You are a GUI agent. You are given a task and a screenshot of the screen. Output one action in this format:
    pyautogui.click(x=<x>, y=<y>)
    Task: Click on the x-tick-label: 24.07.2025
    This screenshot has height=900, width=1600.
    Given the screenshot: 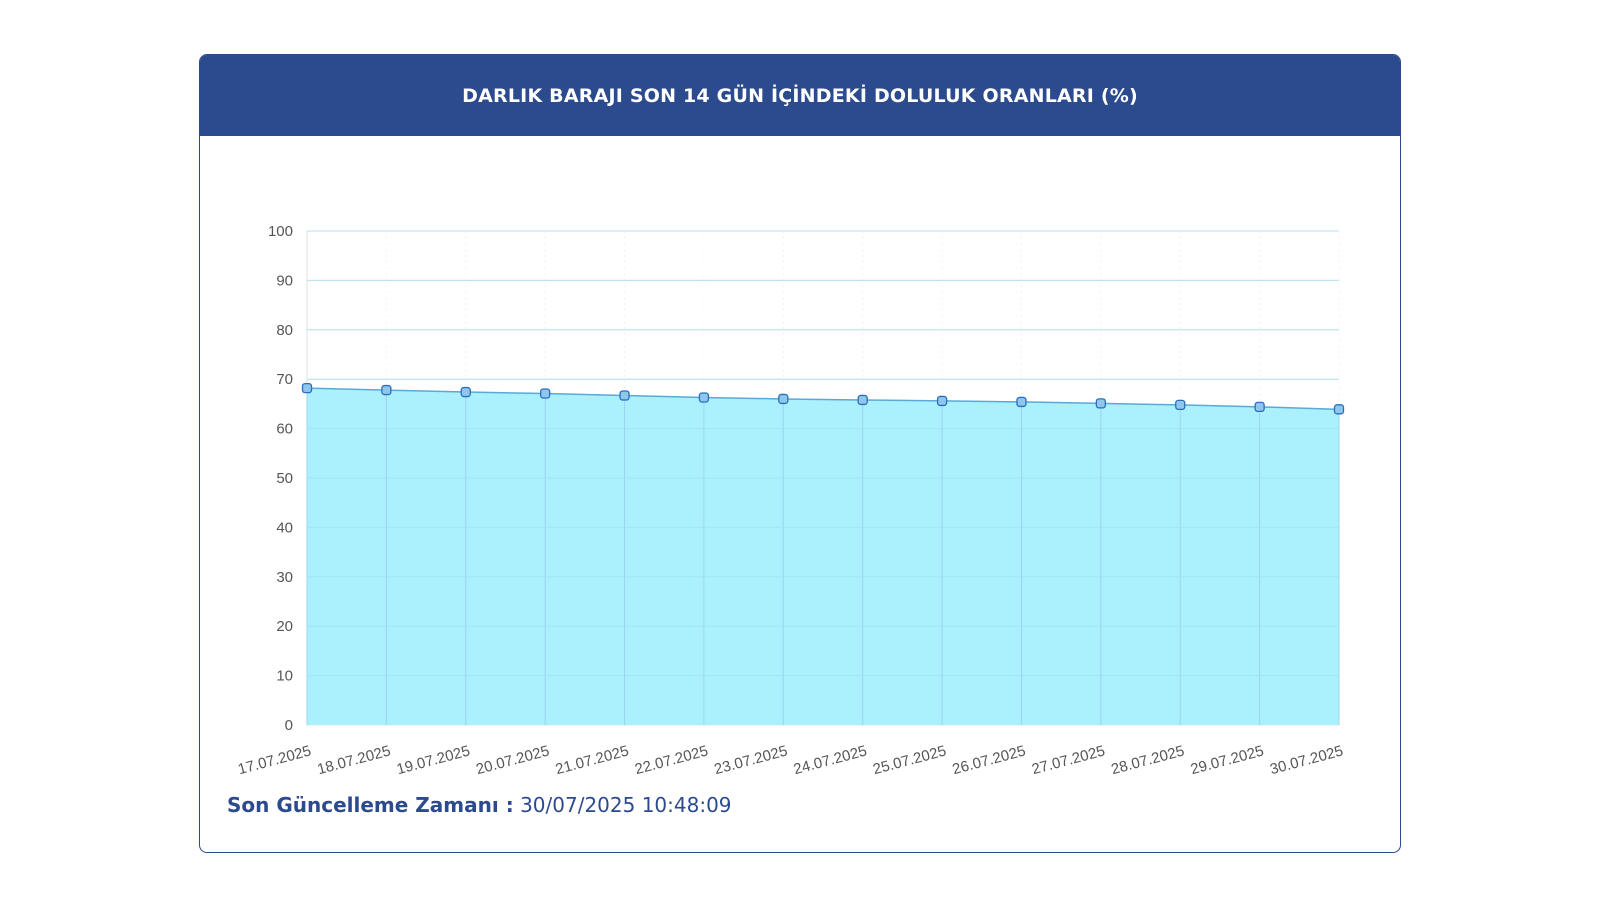 What is the action you would take?
    pyautogui.click(x=830, y=759)
    